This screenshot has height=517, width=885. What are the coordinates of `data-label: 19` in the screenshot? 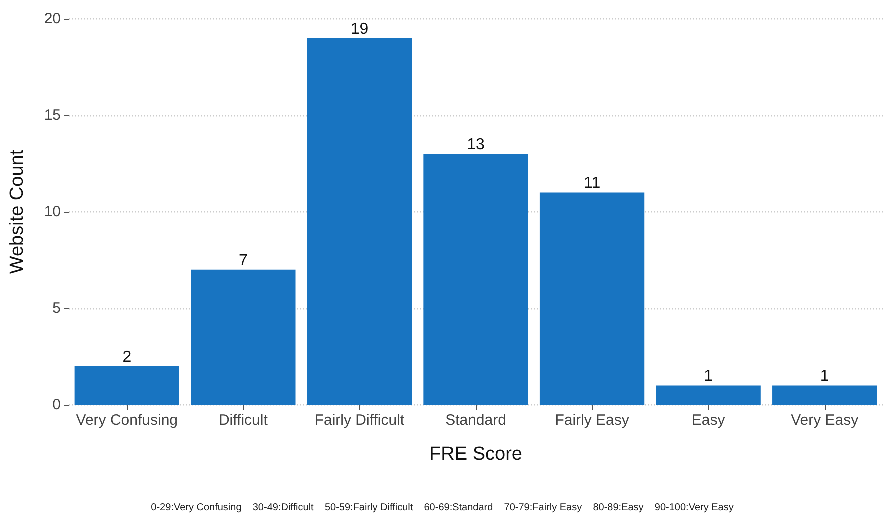 It's located at (359, 29).